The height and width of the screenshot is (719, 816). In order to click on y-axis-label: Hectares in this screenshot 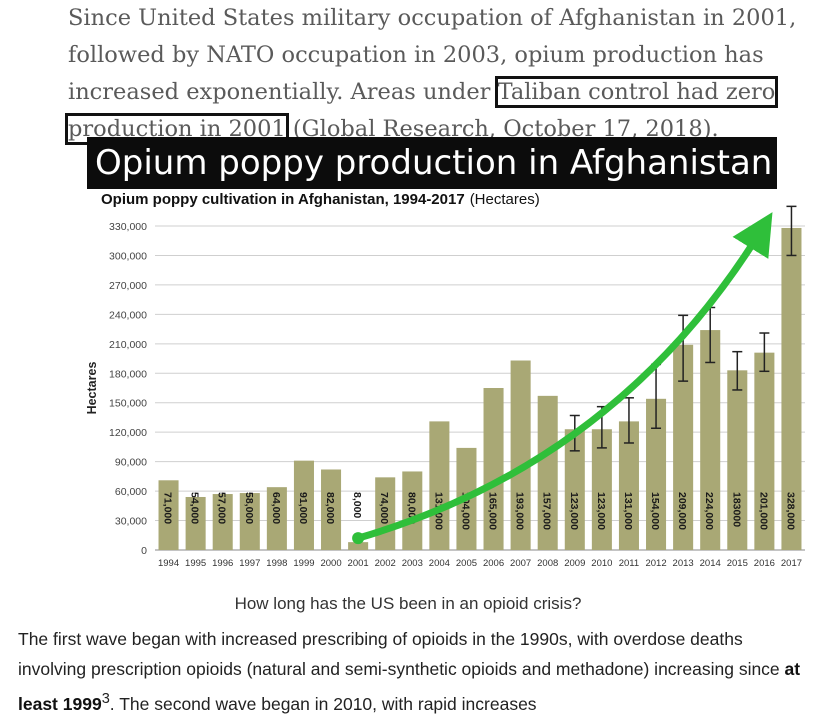, I will do `click(92, 388)`.